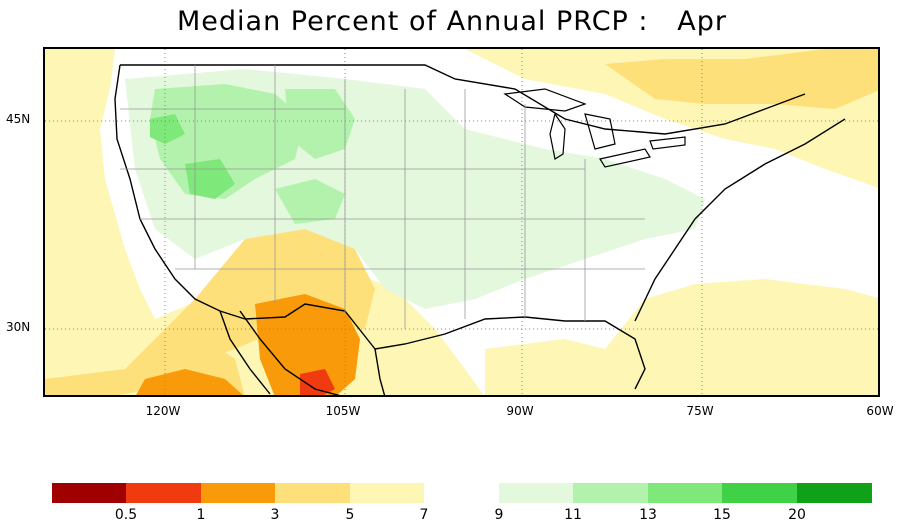 The width and height of the screenshot is (904, 530). I want to click on colorbar-label-6: 11, so click(573, 515).